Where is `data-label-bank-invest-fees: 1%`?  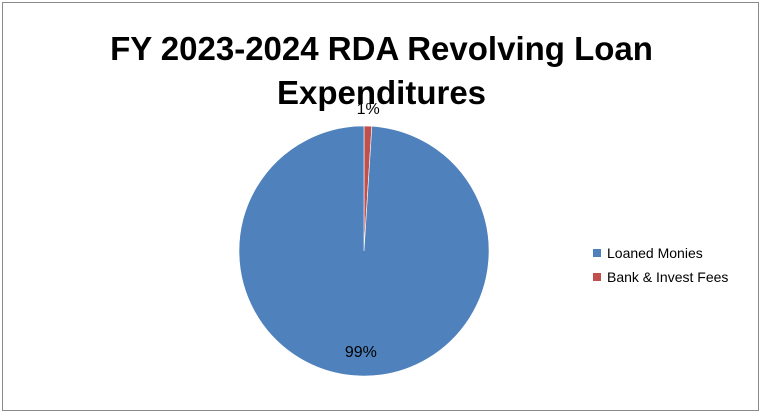
data-label-bank-invest-fees: 1% is located at coordinates (368, 109).